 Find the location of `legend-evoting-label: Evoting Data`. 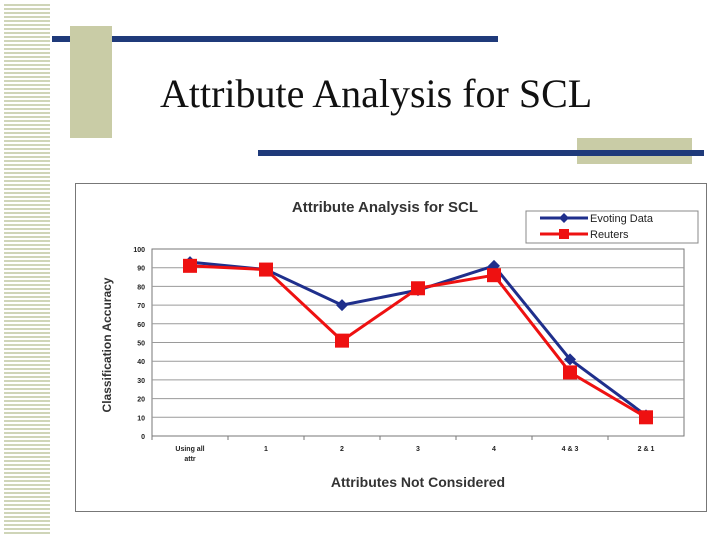

legend-evoting-label: Evoting Data is located at coordinates (622, 219).